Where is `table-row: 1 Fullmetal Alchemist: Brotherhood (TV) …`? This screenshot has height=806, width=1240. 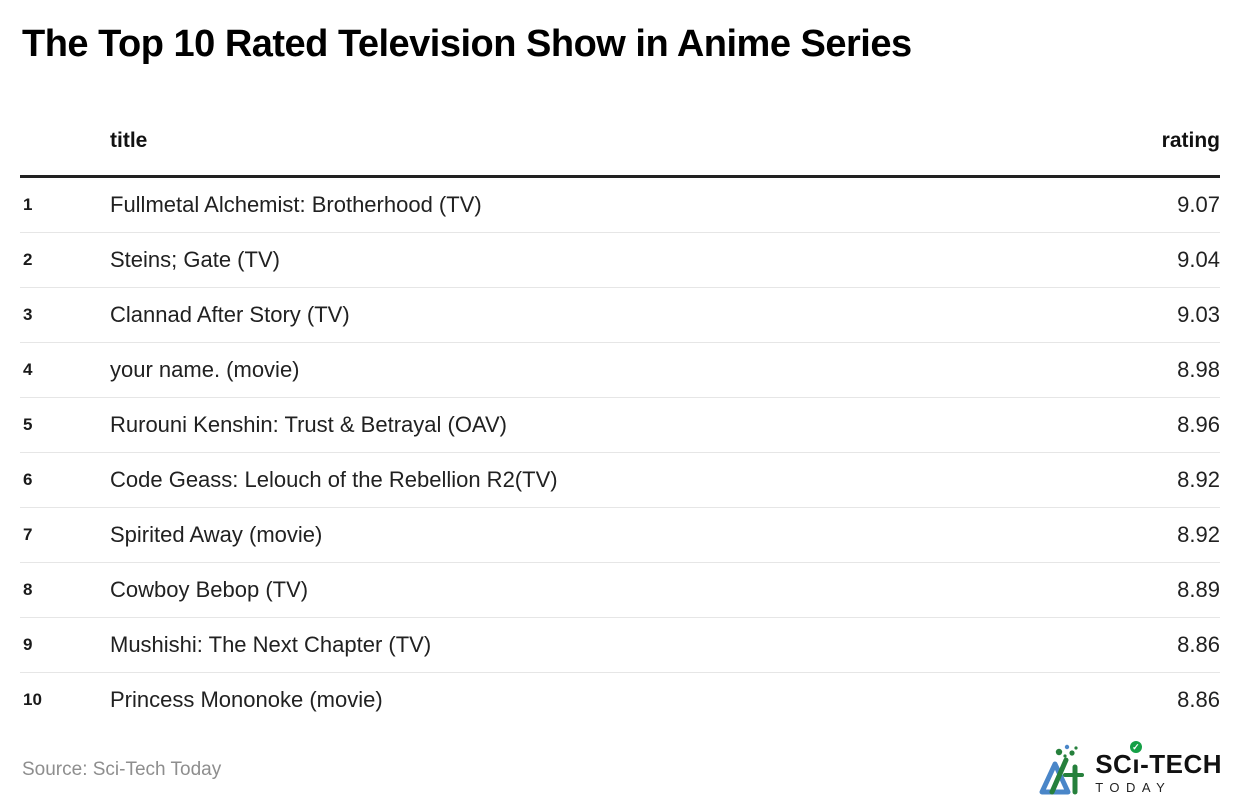 table-row: 1 Fullmetal Alchemist: Brotherhood (TV) … is located at coordinates (620, 205).